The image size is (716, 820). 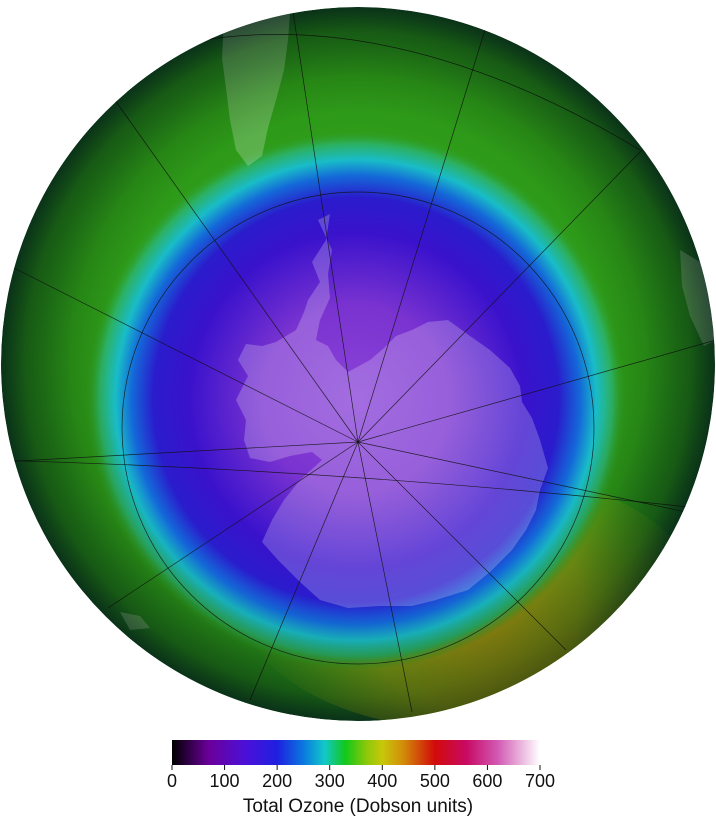 I want to click on colorbar-tick-label: 700, so click(x=540, y=781).